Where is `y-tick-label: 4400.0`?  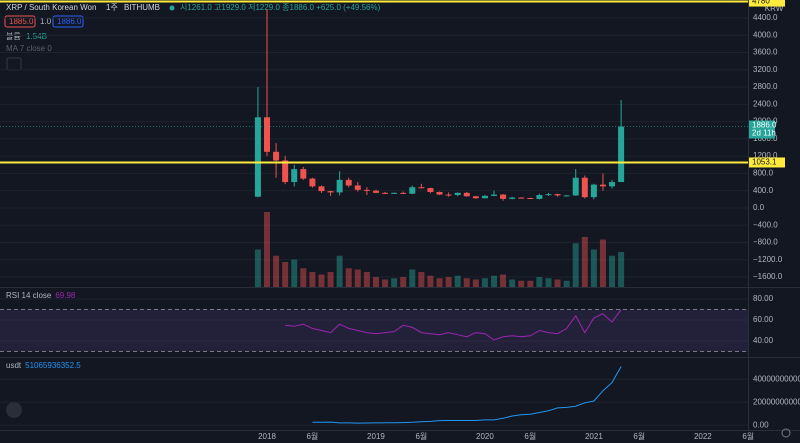
y-tick-label: 4400.0 is located at coordinates (765, 17).